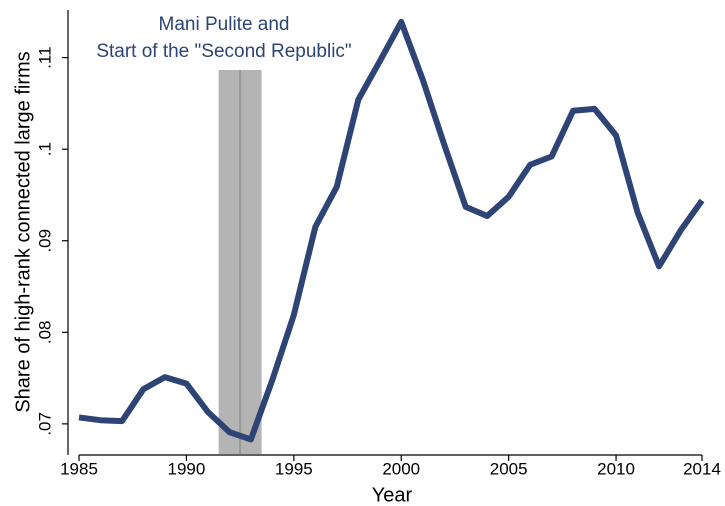 The image size is (725, 506). I want to click on y-tick-label: .09, so click(44, 241).